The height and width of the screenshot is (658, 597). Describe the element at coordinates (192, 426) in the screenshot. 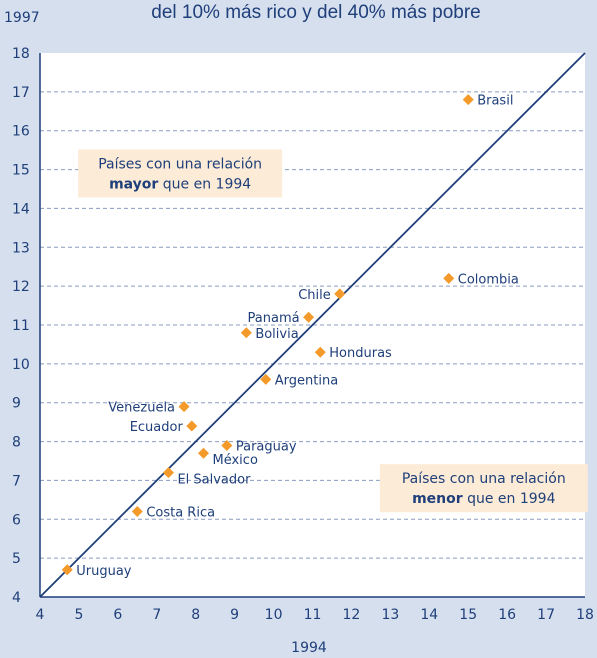

I see `point-ecuador` at that location.